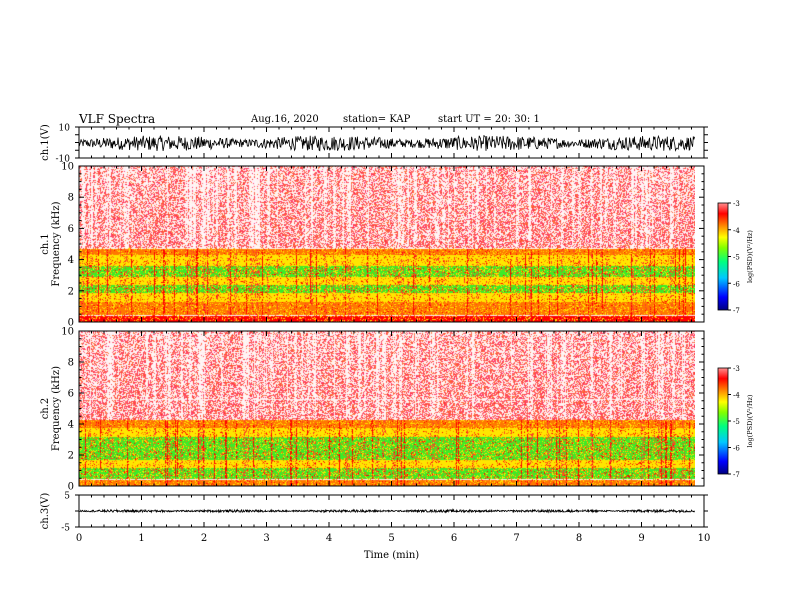  I want to click on x-tick-label: 2, so click(204, 538).